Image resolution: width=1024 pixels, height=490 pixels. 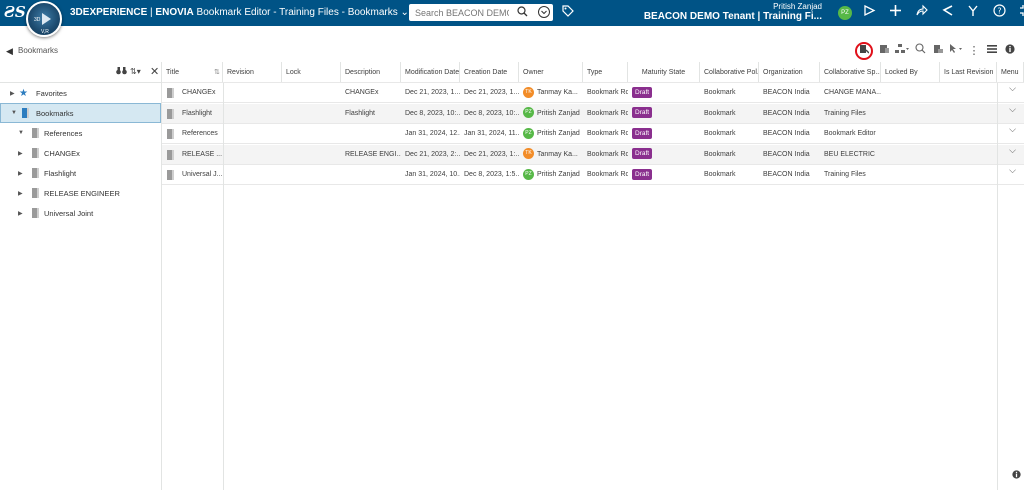 What do you see at coordinates (38, 50) in the screenshot?
I see `breadcrumb: Bookmarks` at bounding box center [38, 50].